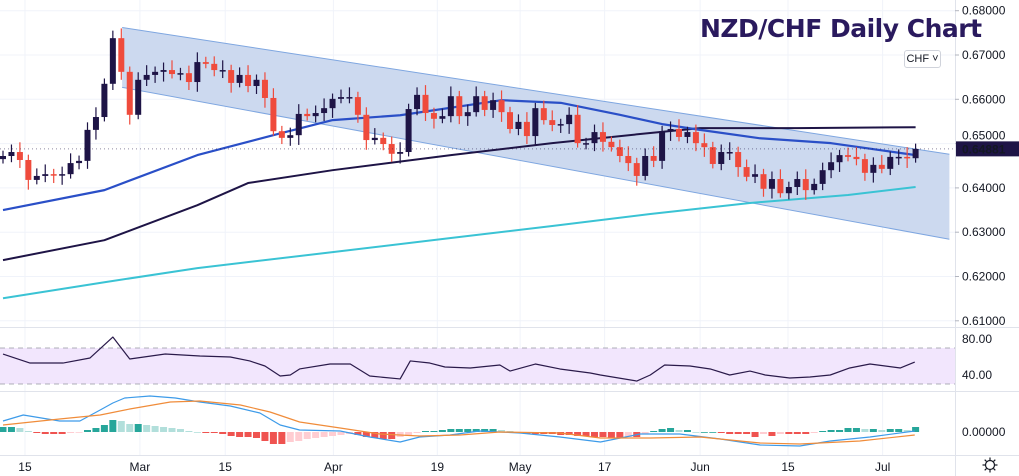  I want to click on last-price-label: 0.64881, so click(984, 149).